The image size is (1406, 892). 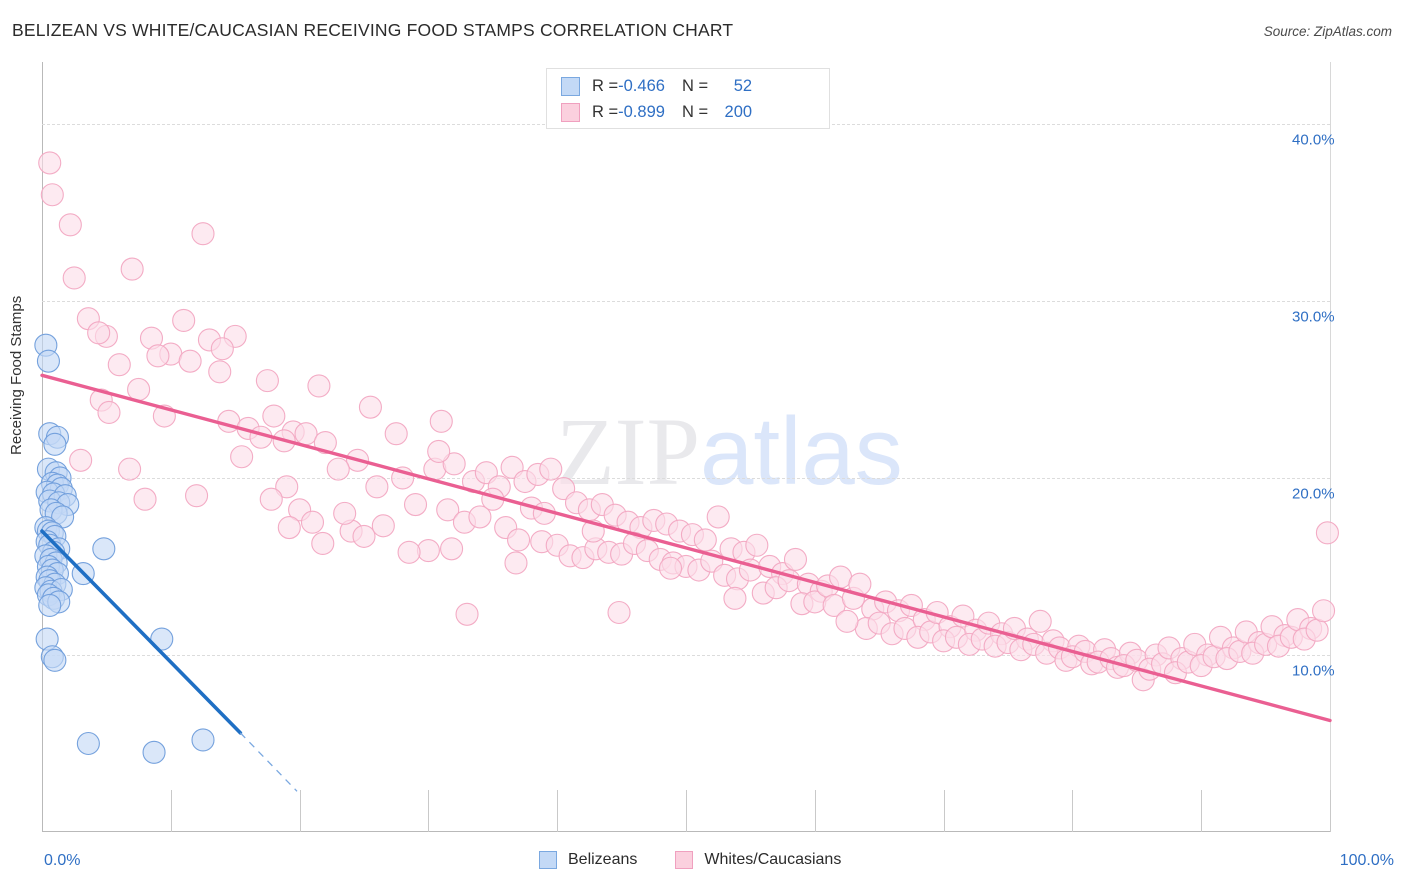 What do you see at coordinates (548, 860) in the screenshot?
I see `legend-swatch-belizeans` at bounding box center [548, 860].